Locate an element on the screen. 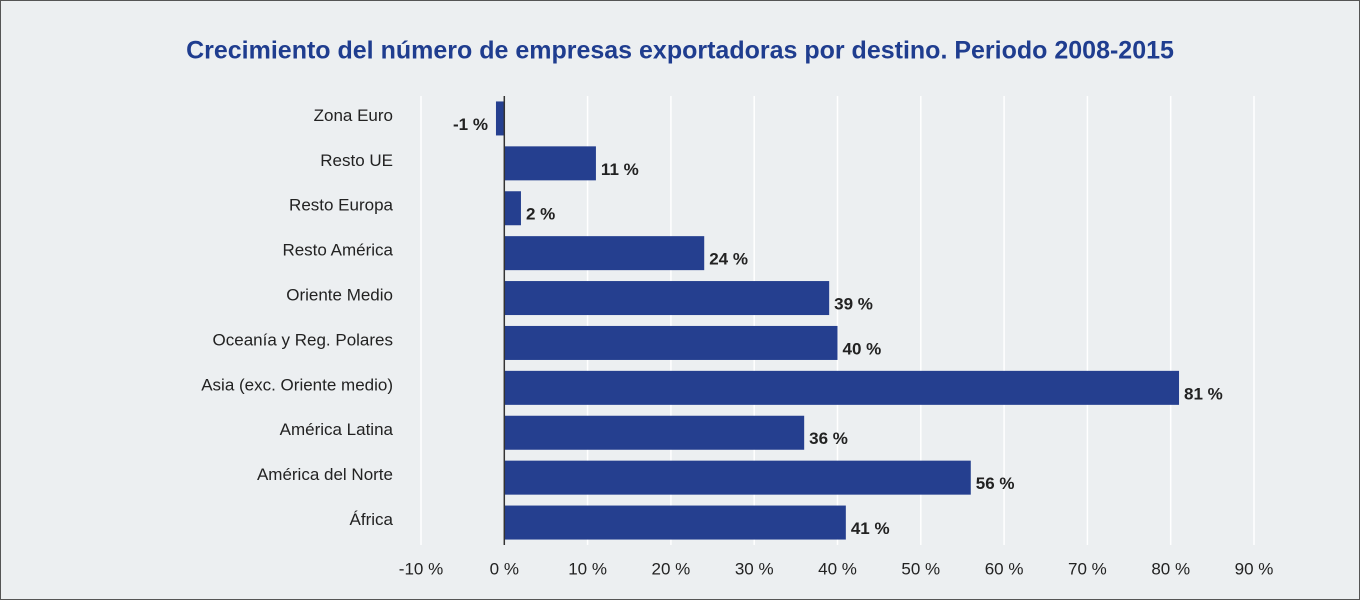 Image resolution: width=1360 pixels, height=600 pixels. value-label: 2 % is located at coordinates (540, 214).